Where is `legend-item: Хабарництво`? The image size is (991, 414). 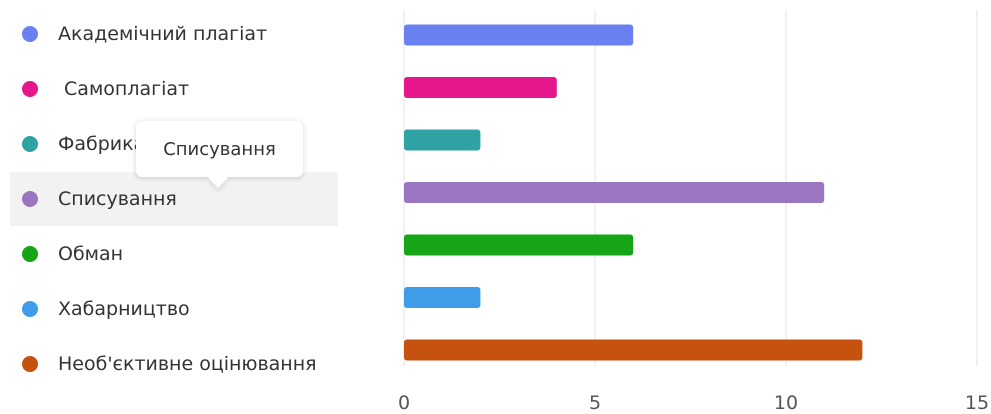 legend-item: Хабарництво is located at coordinates (174, 309).